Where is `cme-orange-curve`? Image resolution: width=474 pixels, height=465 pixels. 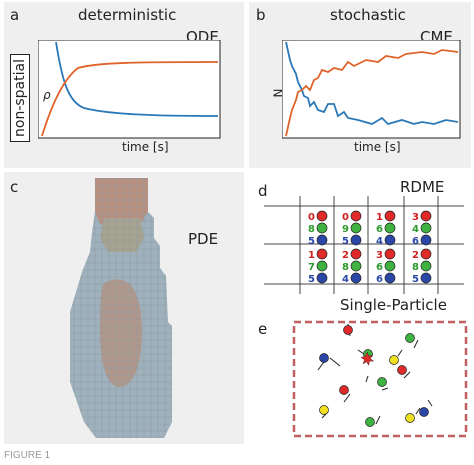
cme-orange-curve is located at coordinates (372, 93).